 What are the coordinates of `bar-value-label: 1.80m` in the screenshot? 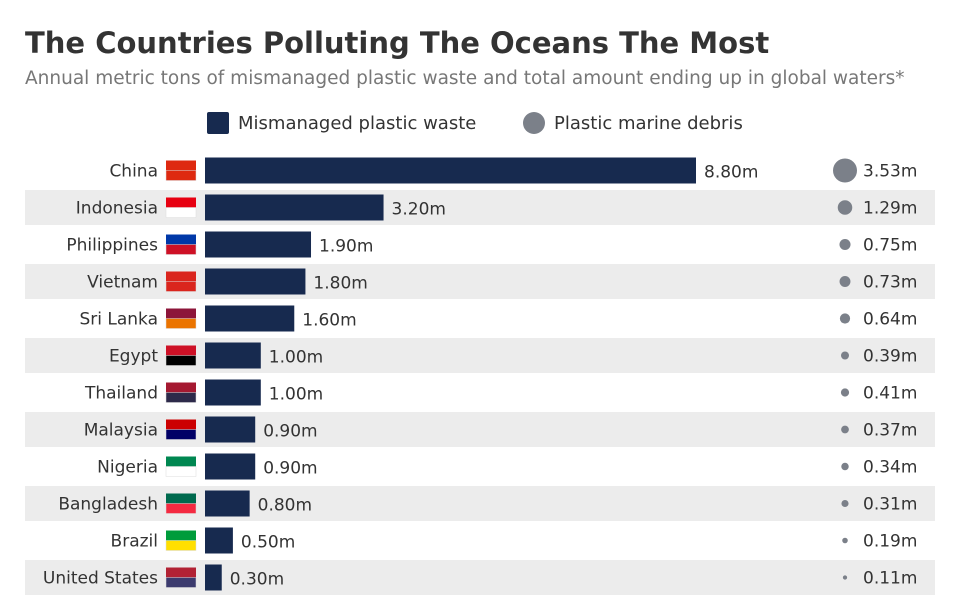 It's located at (340, 284).